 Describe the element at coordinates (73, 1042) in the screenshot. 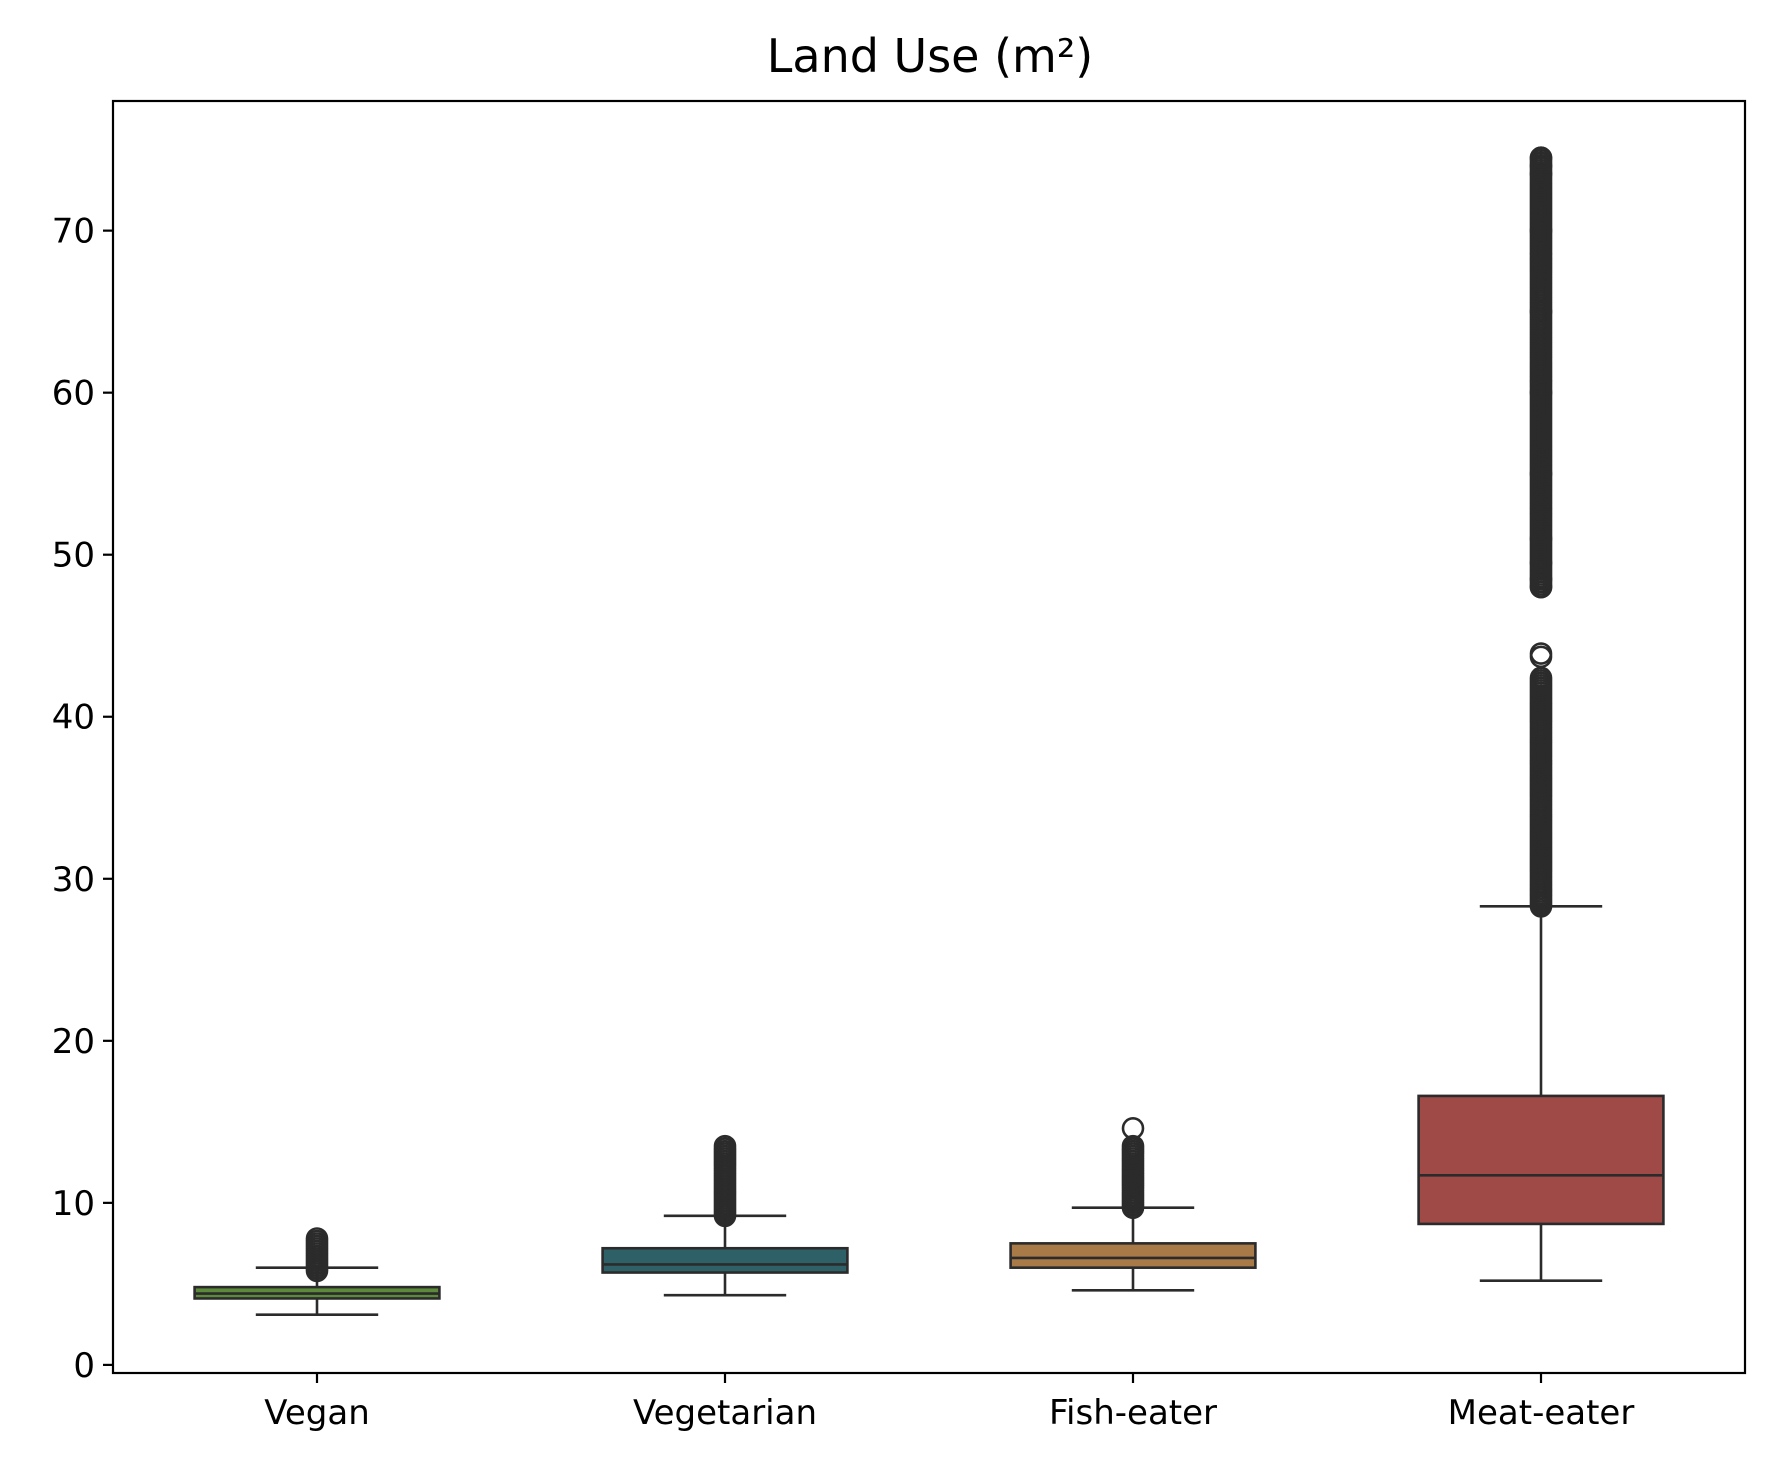

I see `y-tick-label: 20` at that location.